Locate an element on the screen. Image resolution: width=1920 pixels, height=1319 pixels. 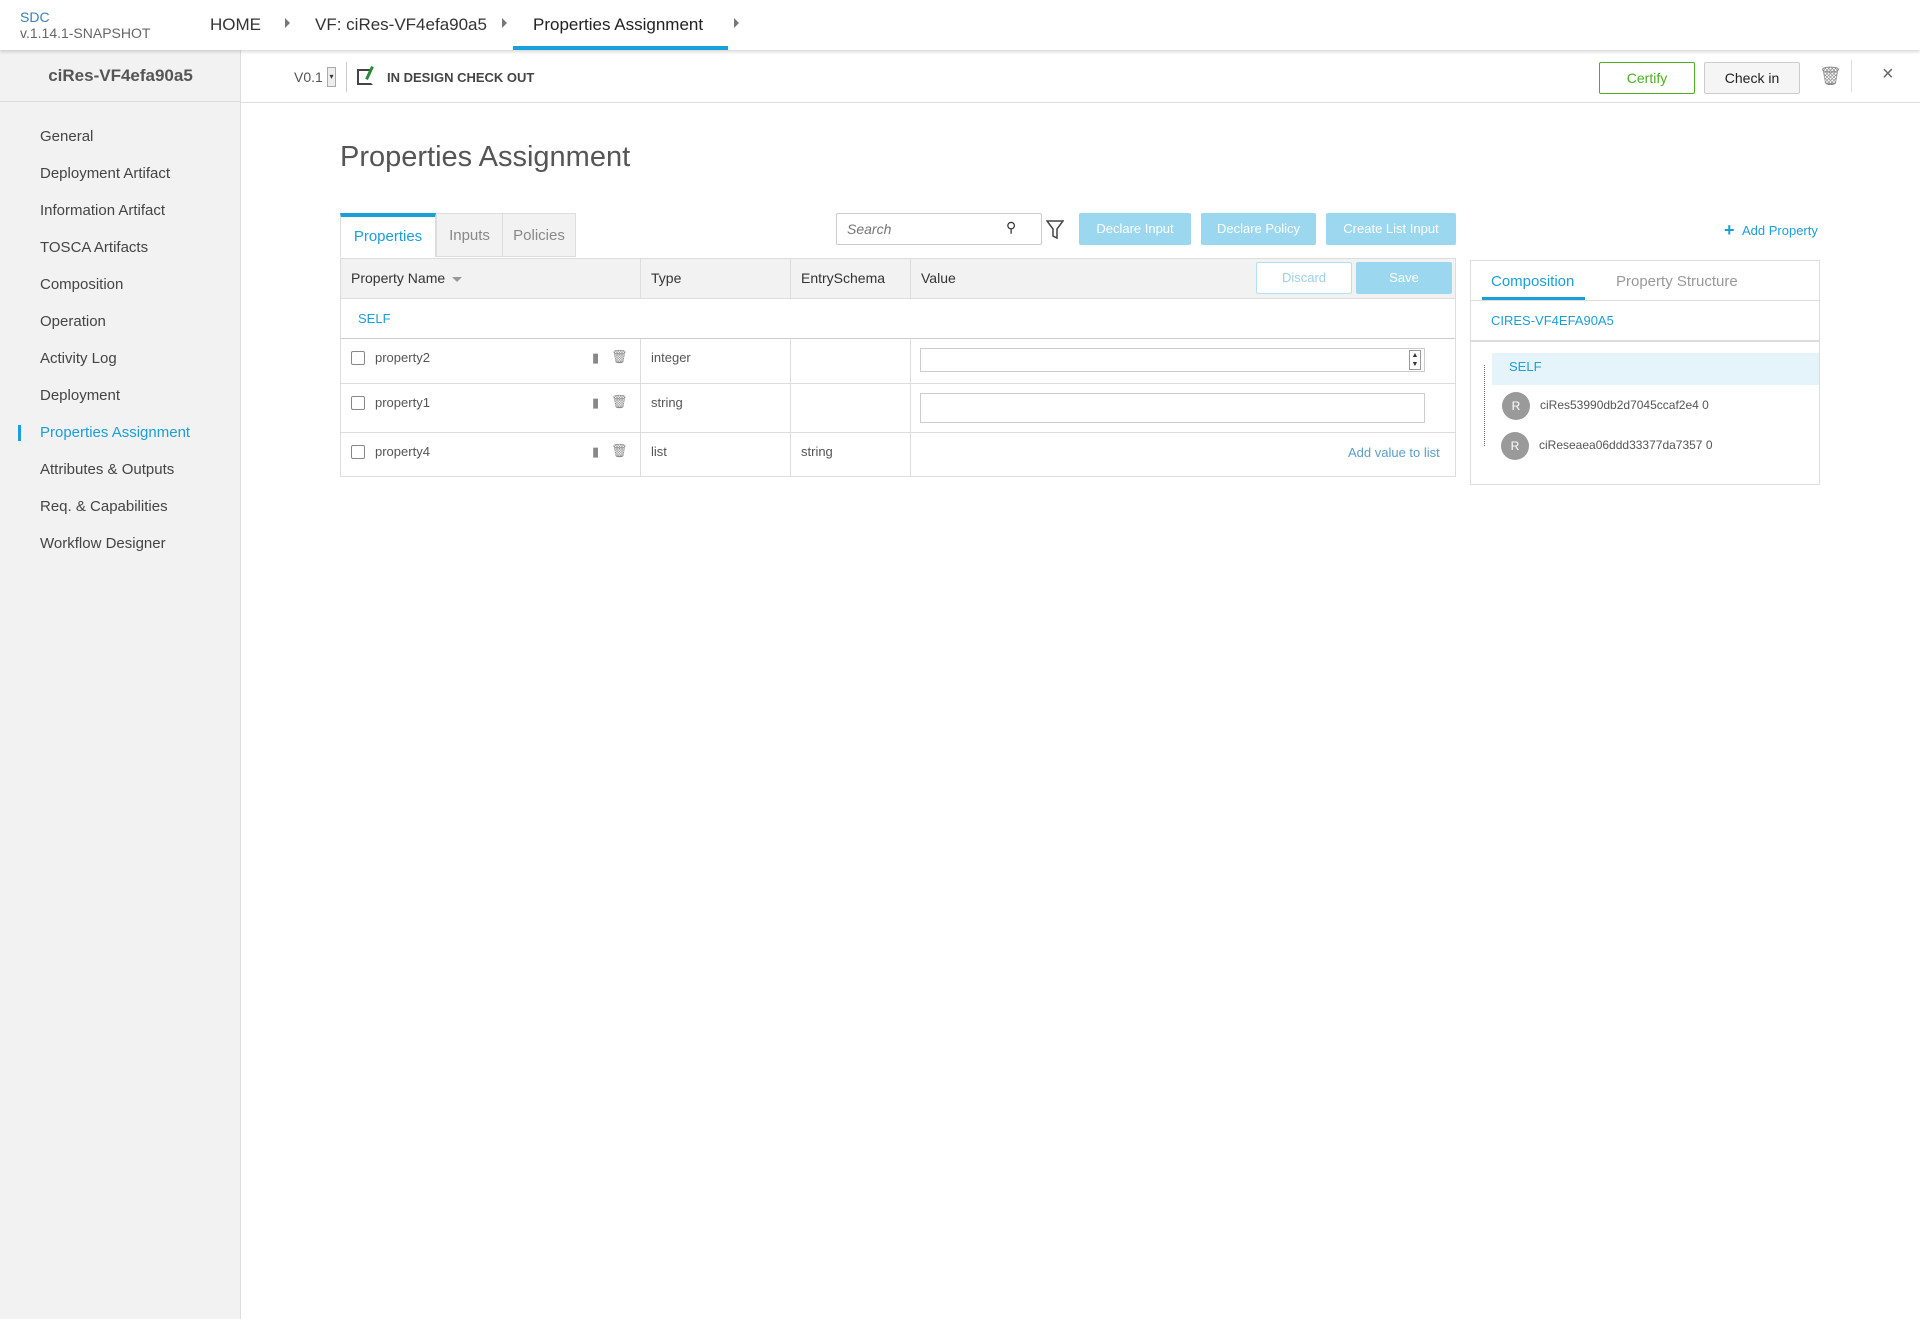
close-icon: × is located at coordinates (1888, 74).